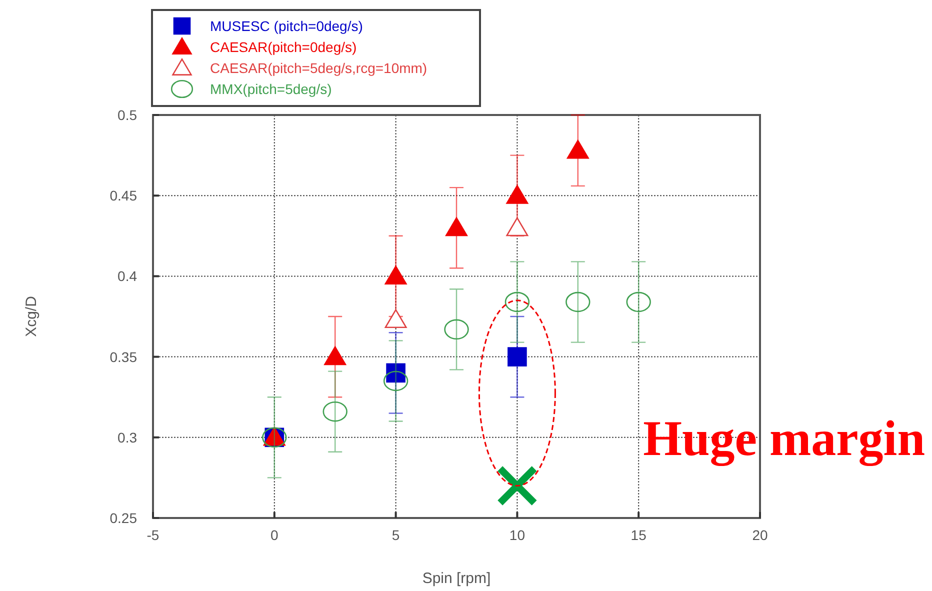 The image size is (932, 591). Describe the element at coordinates (760, 535) in the screenshot. I see `x-tick-label: 20` at that location.